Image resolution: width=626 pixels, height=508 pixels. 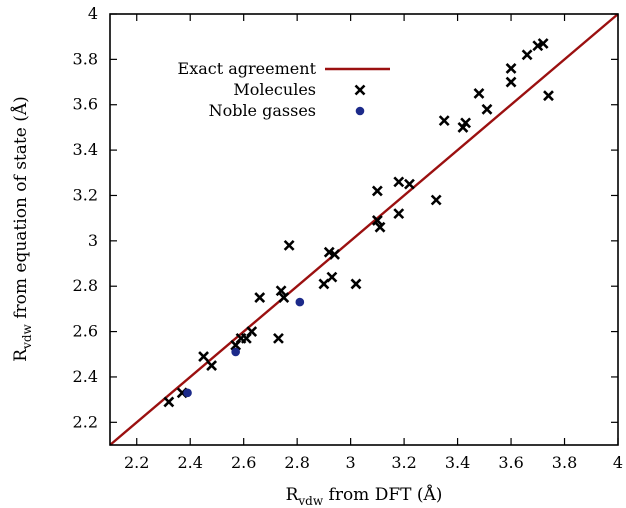 What do you see at coordinates (189, 462) in the screenshot?
I see `x-tick-label: 2.4` at bounding box center [189, 462].